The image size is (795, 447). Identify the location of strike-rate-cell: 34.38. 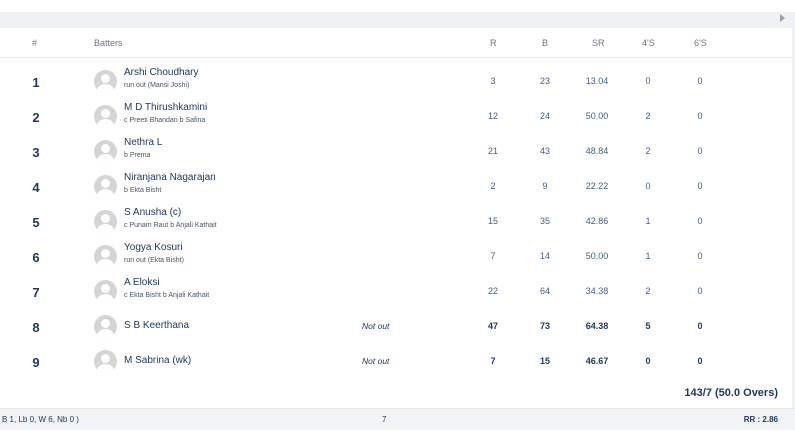
(597, 291).